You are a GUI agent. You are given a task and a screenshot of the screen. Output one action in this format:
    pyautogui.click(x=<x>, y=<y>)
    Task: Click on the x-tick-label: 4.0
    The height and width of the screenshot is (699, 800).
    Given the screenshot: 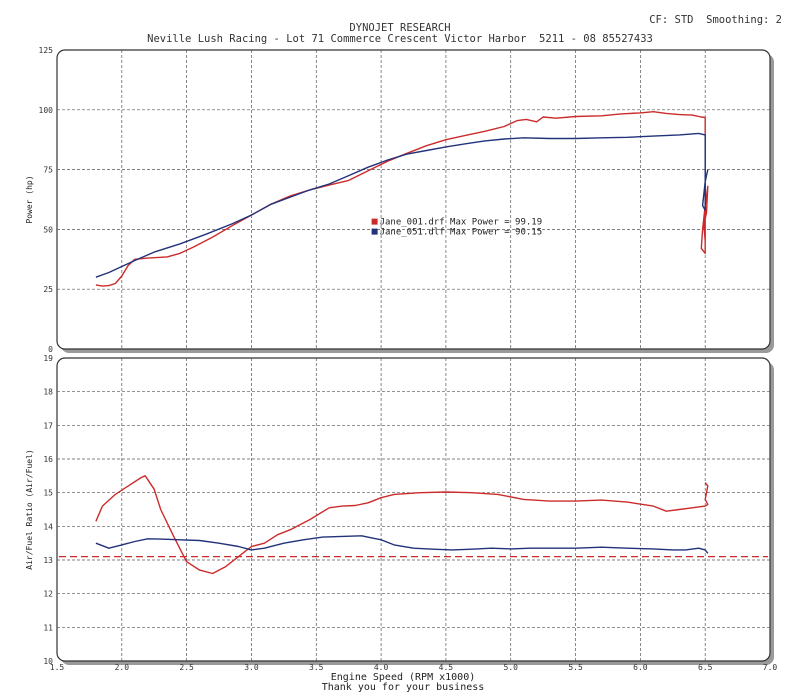 What is the action you would take?
    pyautogui.click(x=381, y=667)
    